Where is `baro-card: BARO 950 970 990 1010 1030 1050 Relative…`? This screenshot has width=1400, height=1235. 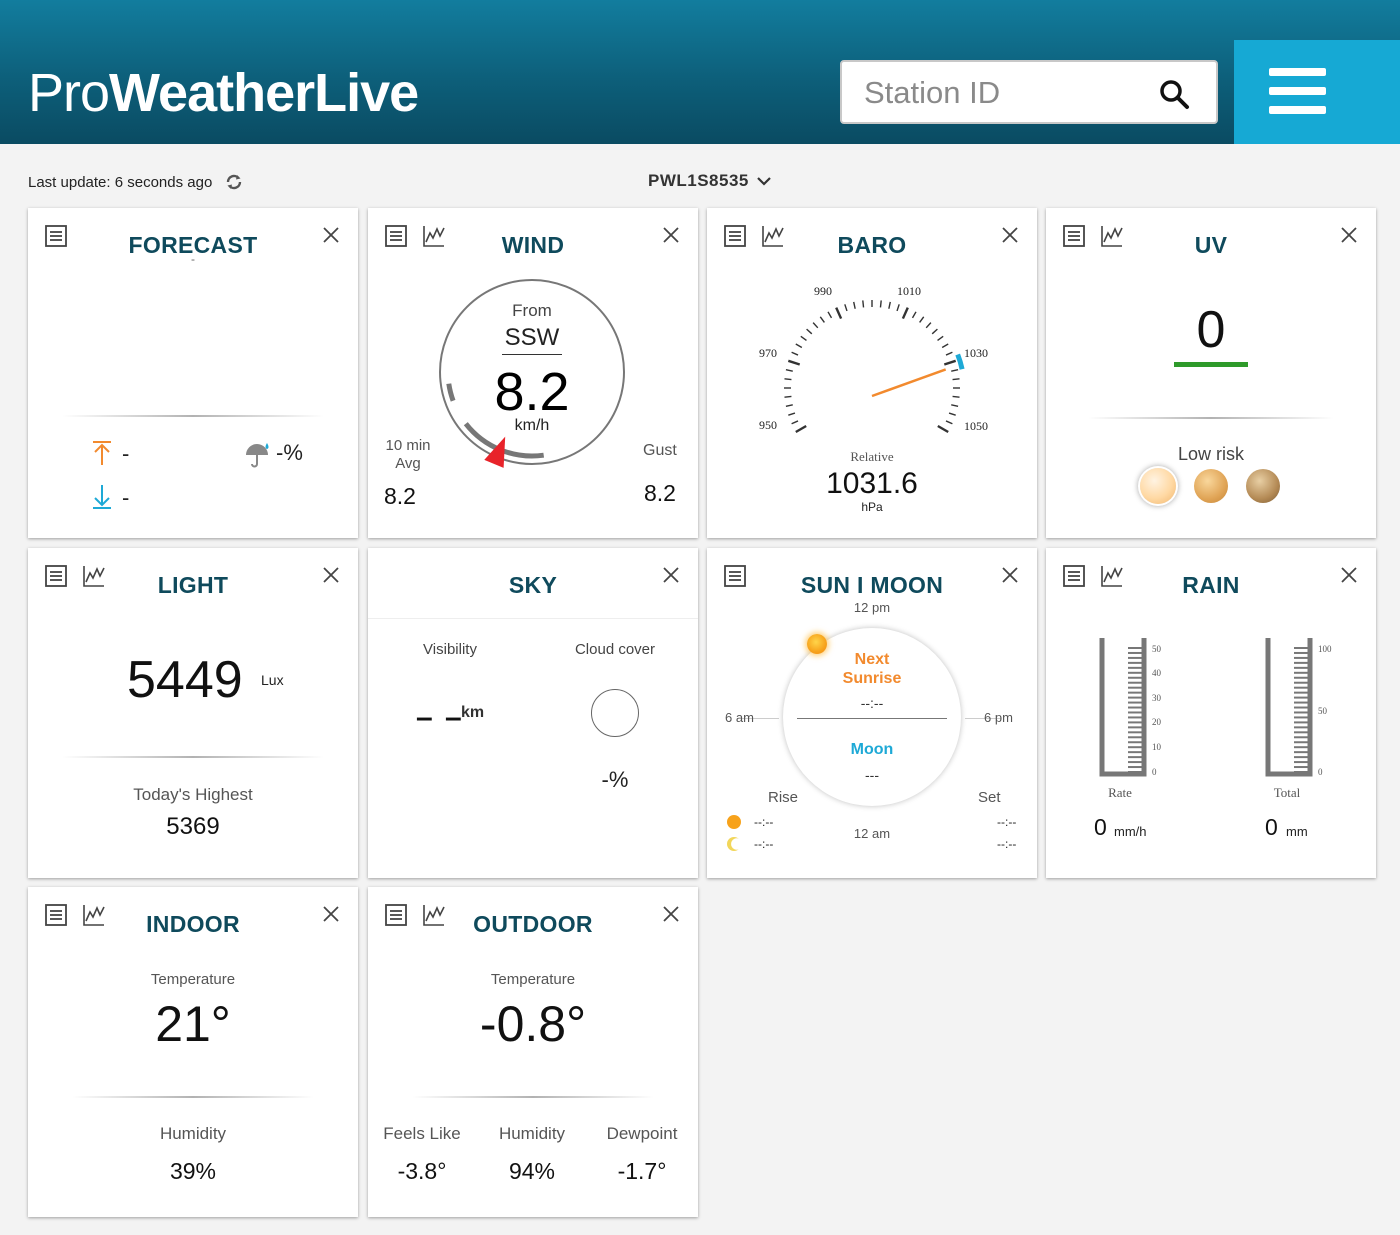
baro-card: BARO 950 970 990 1010 1030 1050 Relative… is located at coordinates (872, 373).